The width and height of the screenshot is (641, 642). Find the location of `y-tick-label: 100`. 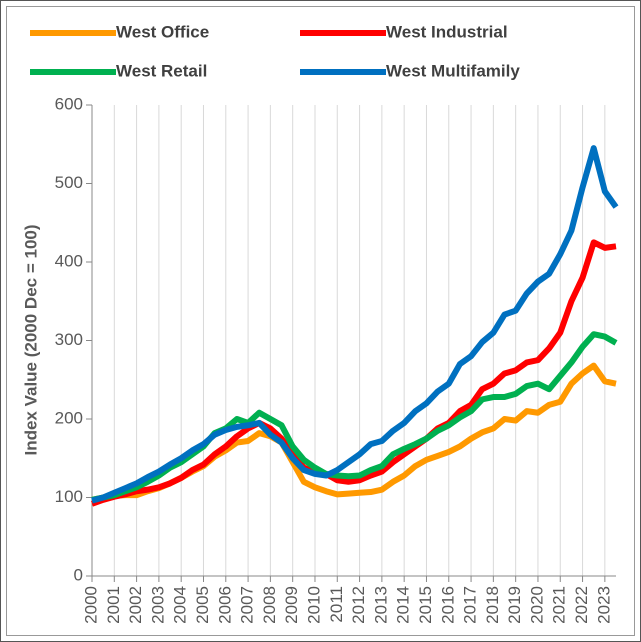

y-tick-label: 100 is located at coordinates (69, 496).